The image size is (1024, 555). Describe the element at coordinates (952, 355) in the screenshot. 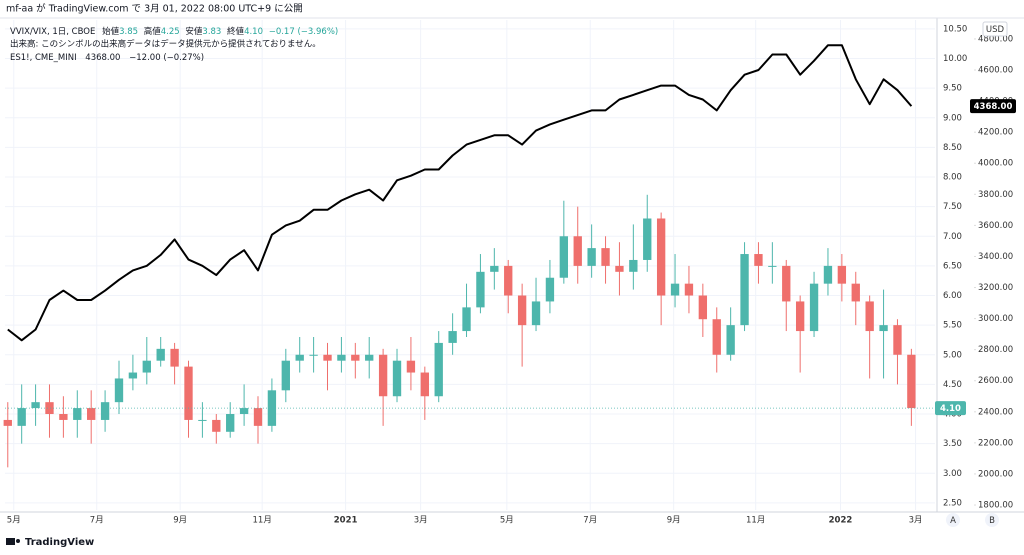

I see `y-tick-label: 5.00` at that location.